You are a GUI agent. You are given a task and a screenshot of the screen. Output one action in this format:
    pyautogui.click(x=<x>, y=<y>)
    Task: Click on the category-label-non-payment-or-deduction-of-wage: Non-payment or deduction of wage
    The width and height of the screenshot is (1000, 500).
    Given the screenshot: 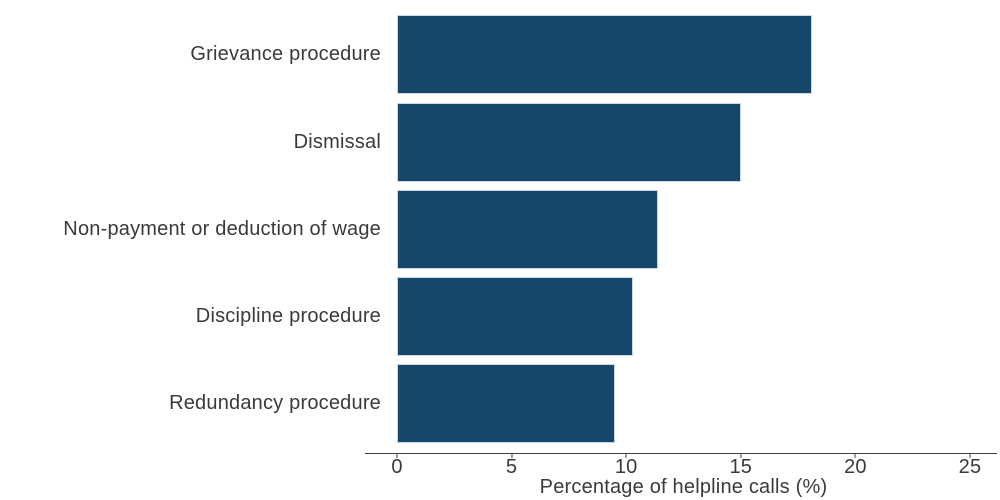 What is the action you would take?
    pyautogui.click(x=222, y=229)
    